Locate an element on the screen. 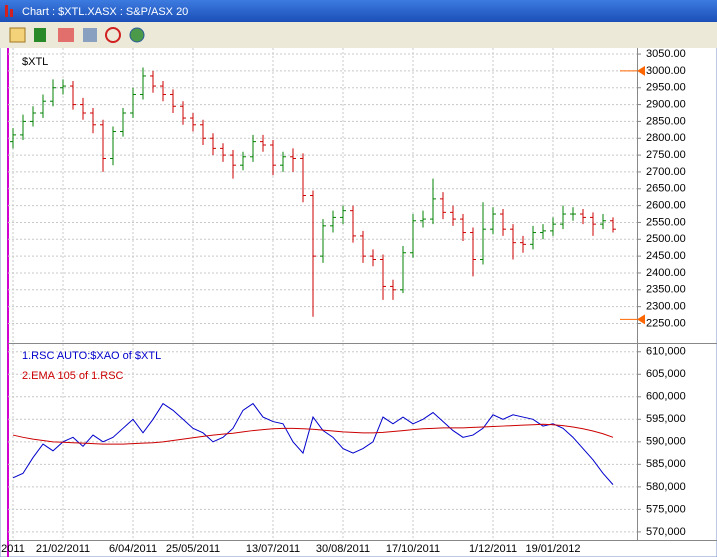  y-tick-label: 605,000 is located at coordinates (666, 374).